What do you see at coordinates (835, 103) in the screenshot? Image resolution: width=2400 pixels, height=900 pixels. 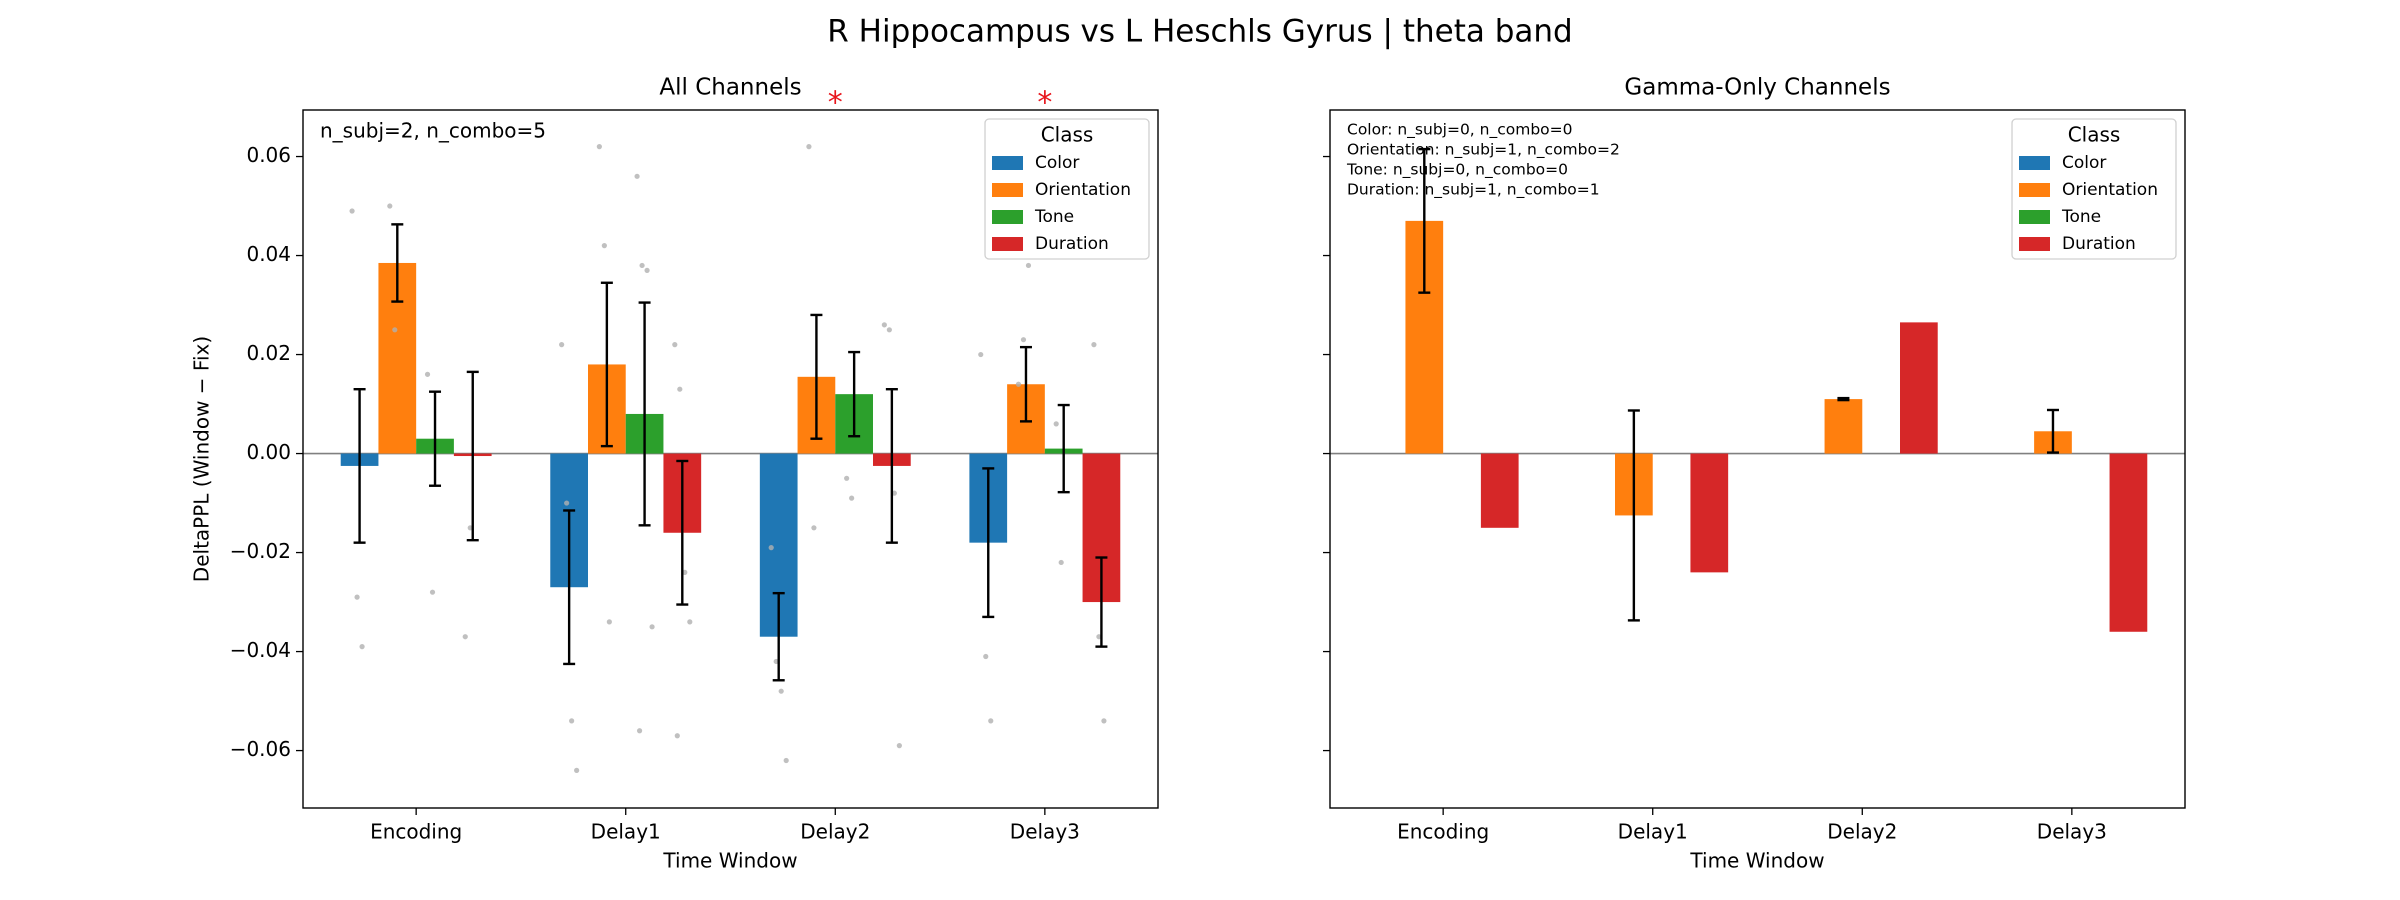 I see `significance-marker: *` at bounding box center [835, 103].